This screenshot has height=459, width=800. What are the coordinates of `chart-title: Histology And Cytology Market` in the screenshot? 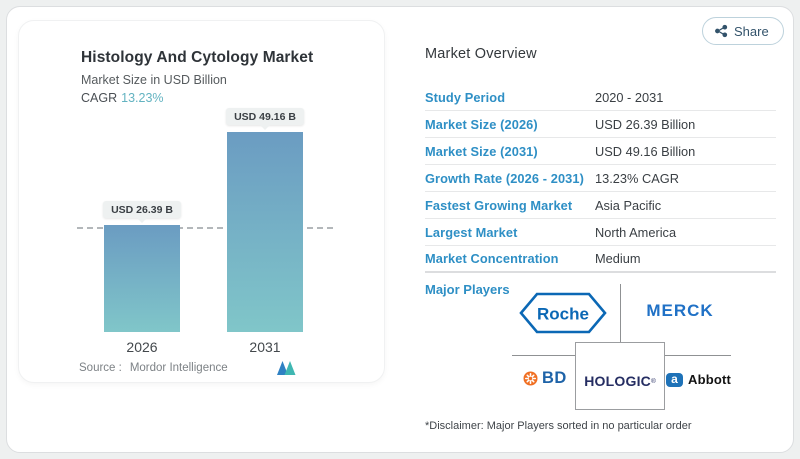 It's located at (197, 57).